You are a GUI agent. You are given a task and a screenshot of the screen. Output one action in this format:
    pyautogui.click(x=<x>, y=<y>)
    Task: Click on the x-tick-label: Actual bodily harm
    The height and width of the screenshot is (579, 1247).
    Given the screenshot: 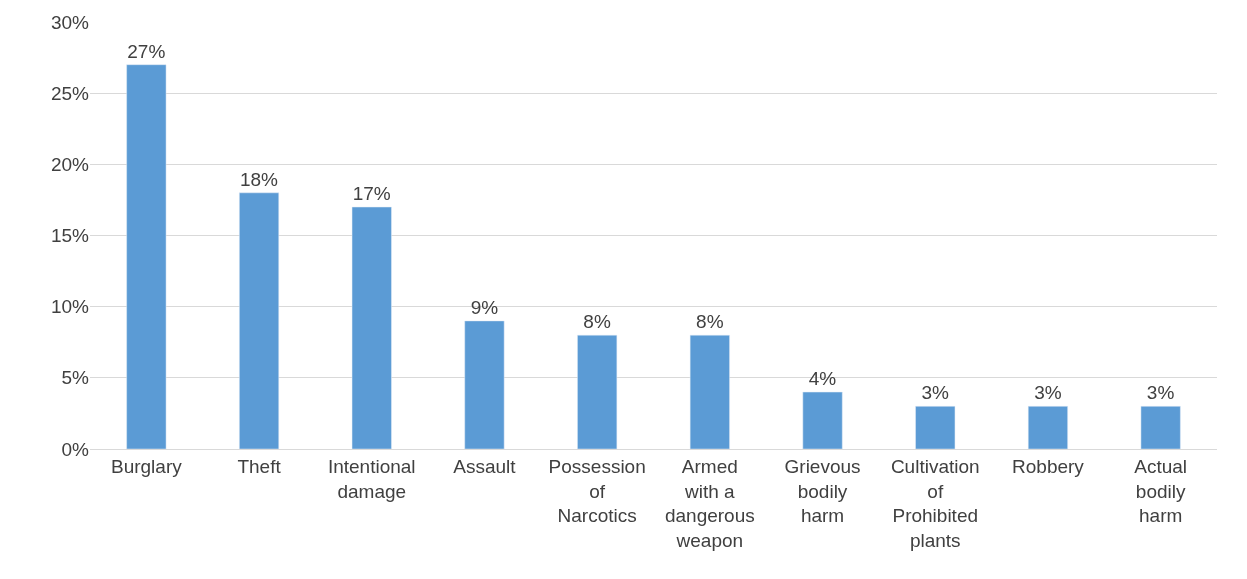 What is the action you would take?
    pyautogui.click(x=1161, y=491)
    